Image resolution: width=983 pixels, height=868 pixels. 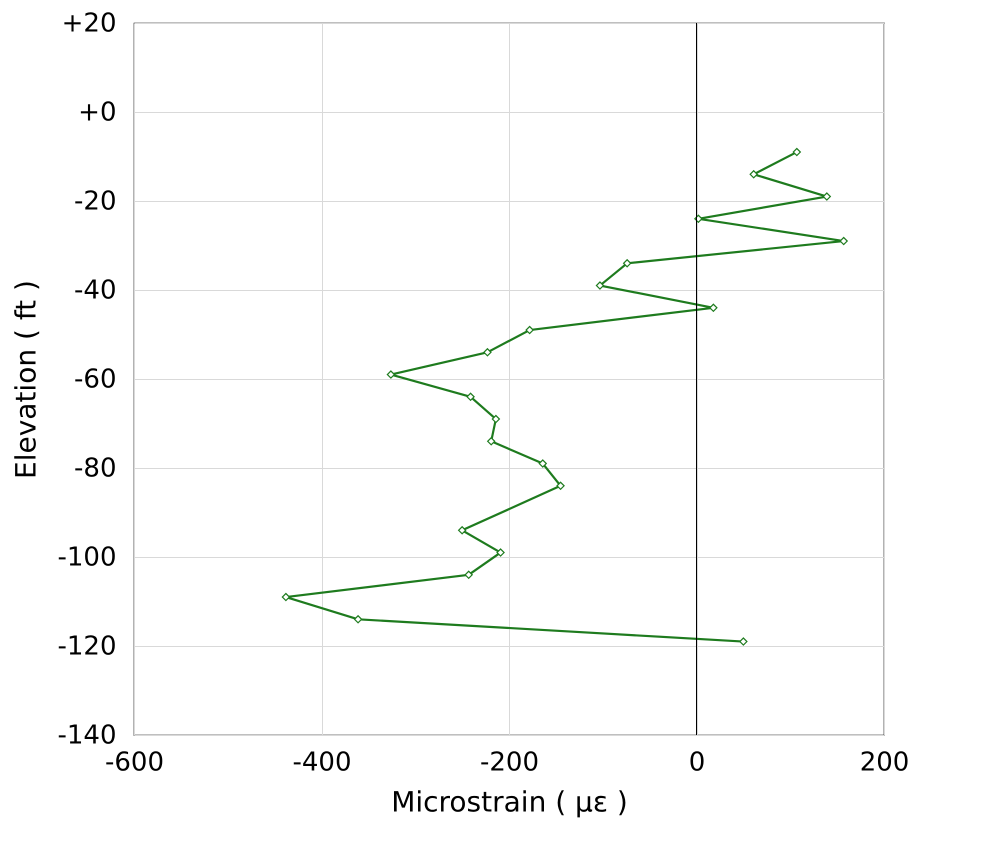 What do you see at coordinates (97, 113) in the screenshot?
I see `y-tick-label: +0` at bounding box center [97, 113].